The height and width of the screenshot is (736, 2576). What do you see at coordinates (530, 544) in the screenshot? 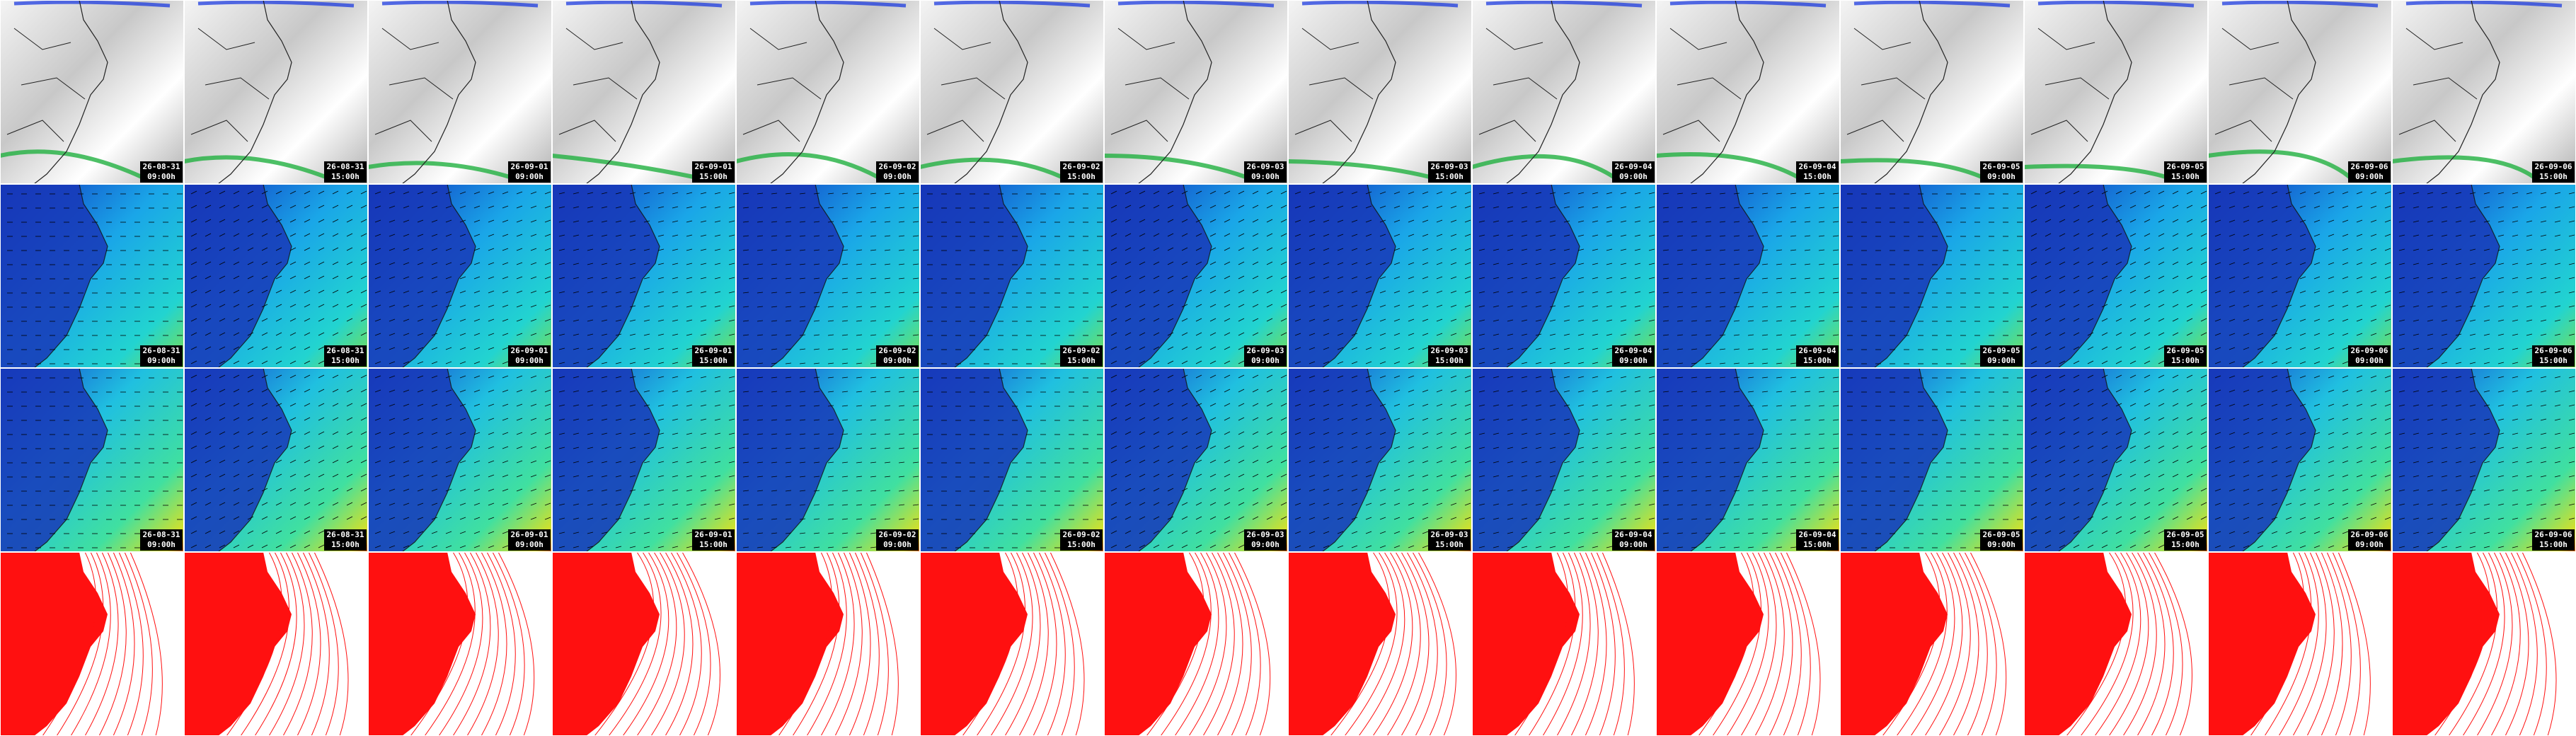
I see `time-label: 09:00h` at bounding box center [530, 544].